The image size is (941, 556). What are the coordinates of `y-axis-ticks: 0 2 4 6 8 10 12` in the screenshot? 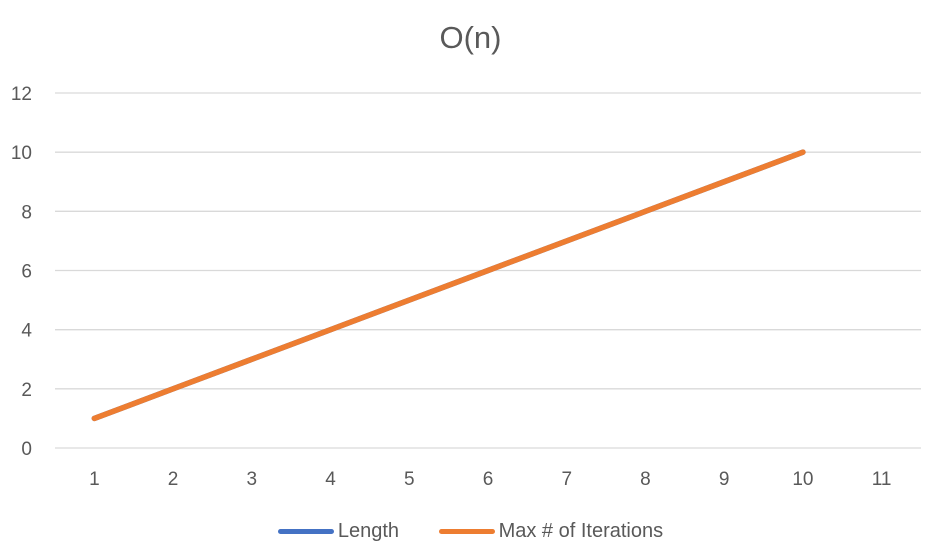 It's located at (22, 272).